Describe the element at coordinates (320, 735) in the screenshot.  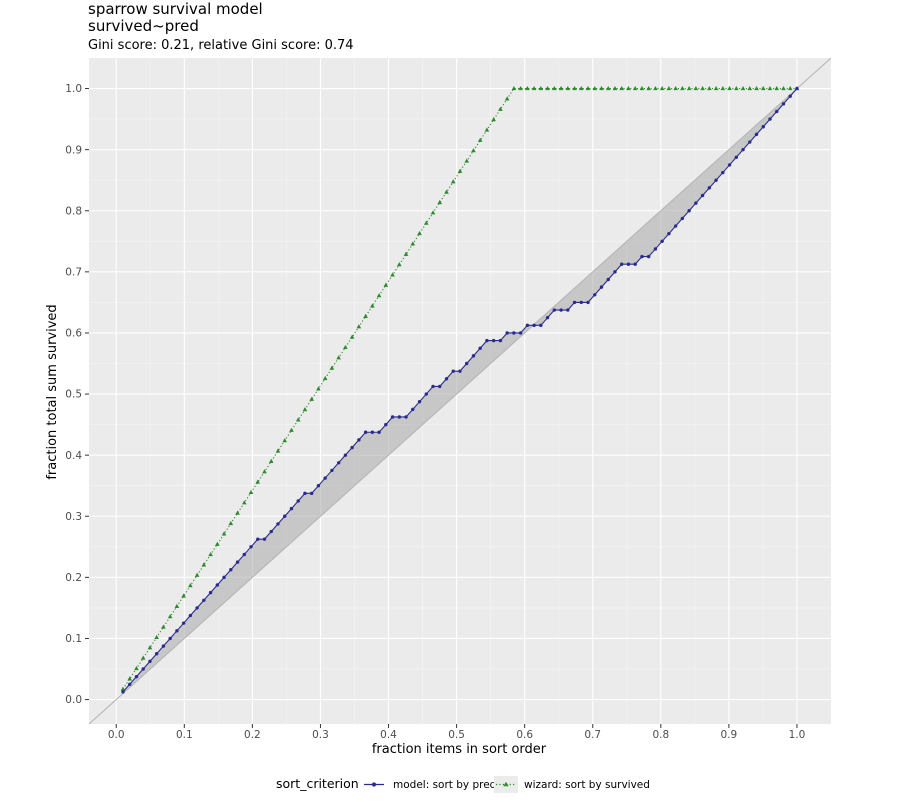
I see `x-tick-label: 0.3` at that location.